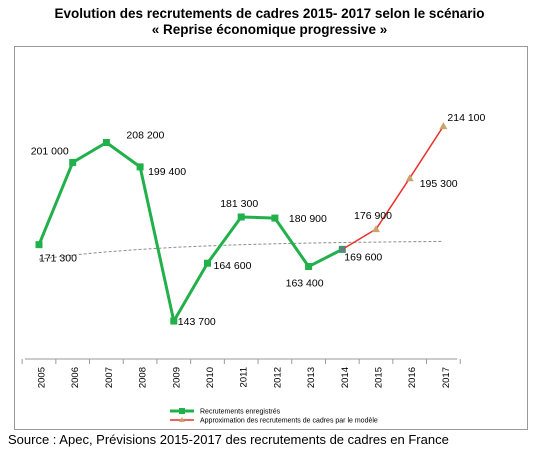 The width and height of the screenshot is (539, 450). Describe the element at coordinates (42, 377) in the screenshot. I see `x-tick-label: 2005` at that location.